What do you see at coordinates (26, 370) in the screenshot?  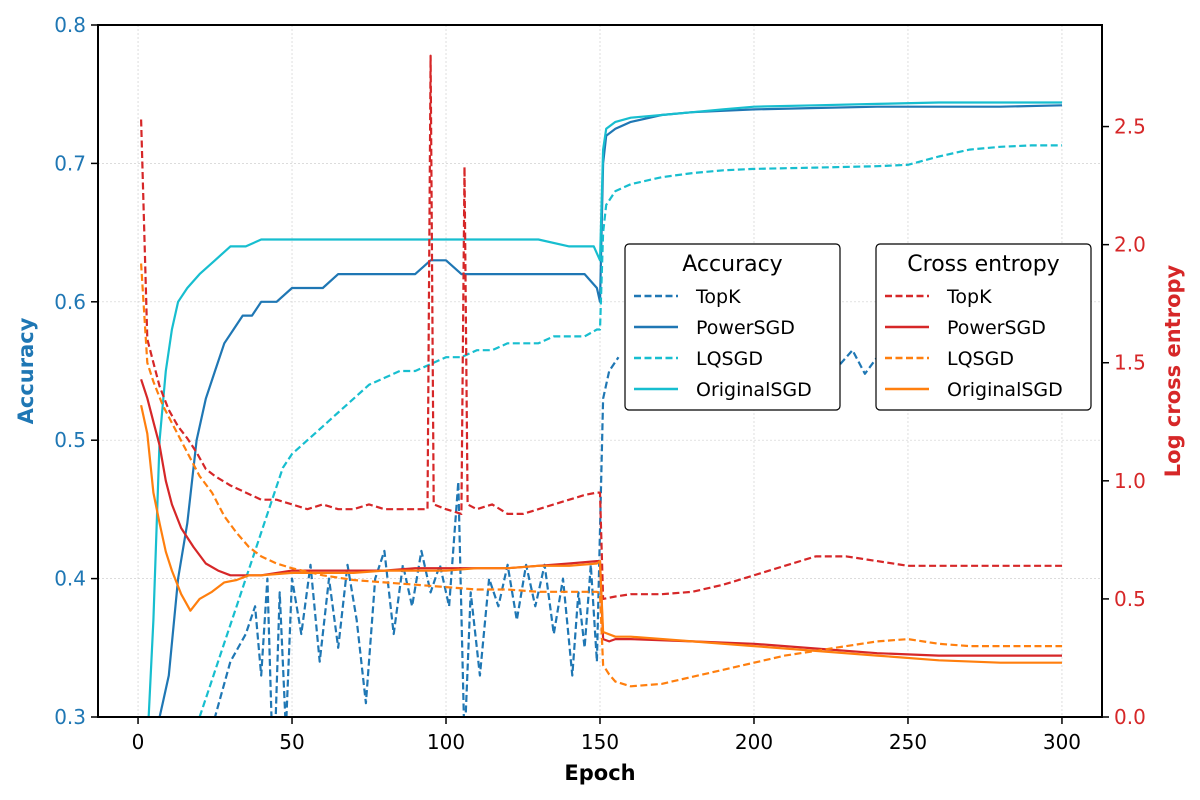 I see `y-axis-left-label: Accuracy` at bounding box center [26, 370].